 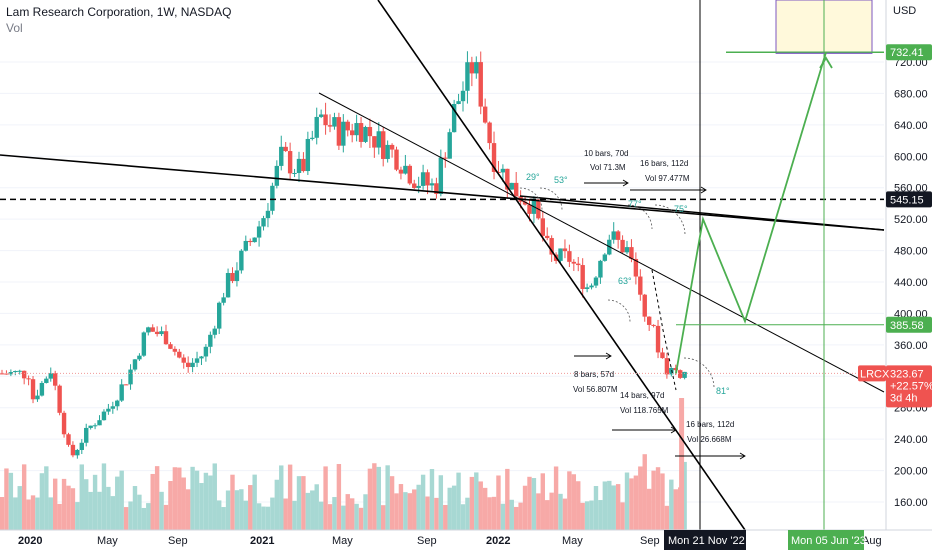 I want to click on projection-path, so click(x=751, y=212).